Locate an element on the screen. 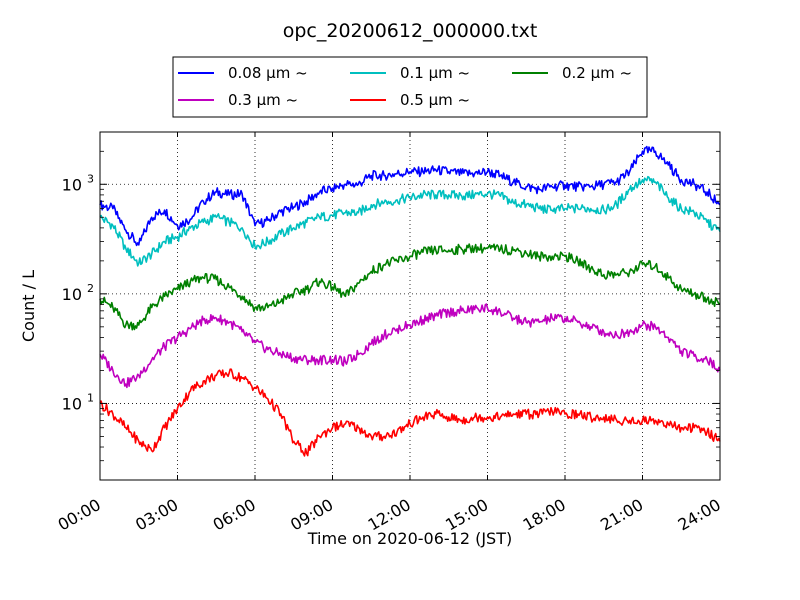  x-tick-label: 06:00 is located at coordinates (234, 515).